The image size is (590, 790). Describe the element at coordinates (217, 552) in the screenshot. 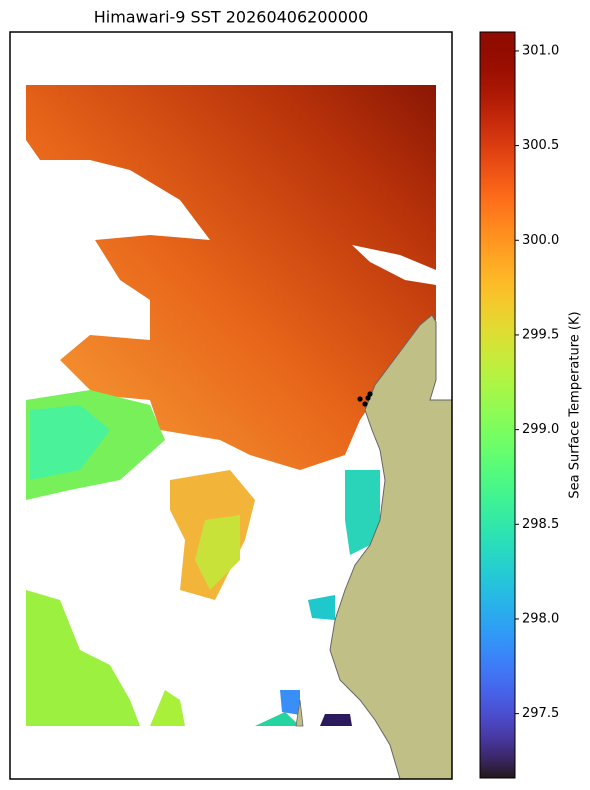

I see `yellow-patch` at that location.